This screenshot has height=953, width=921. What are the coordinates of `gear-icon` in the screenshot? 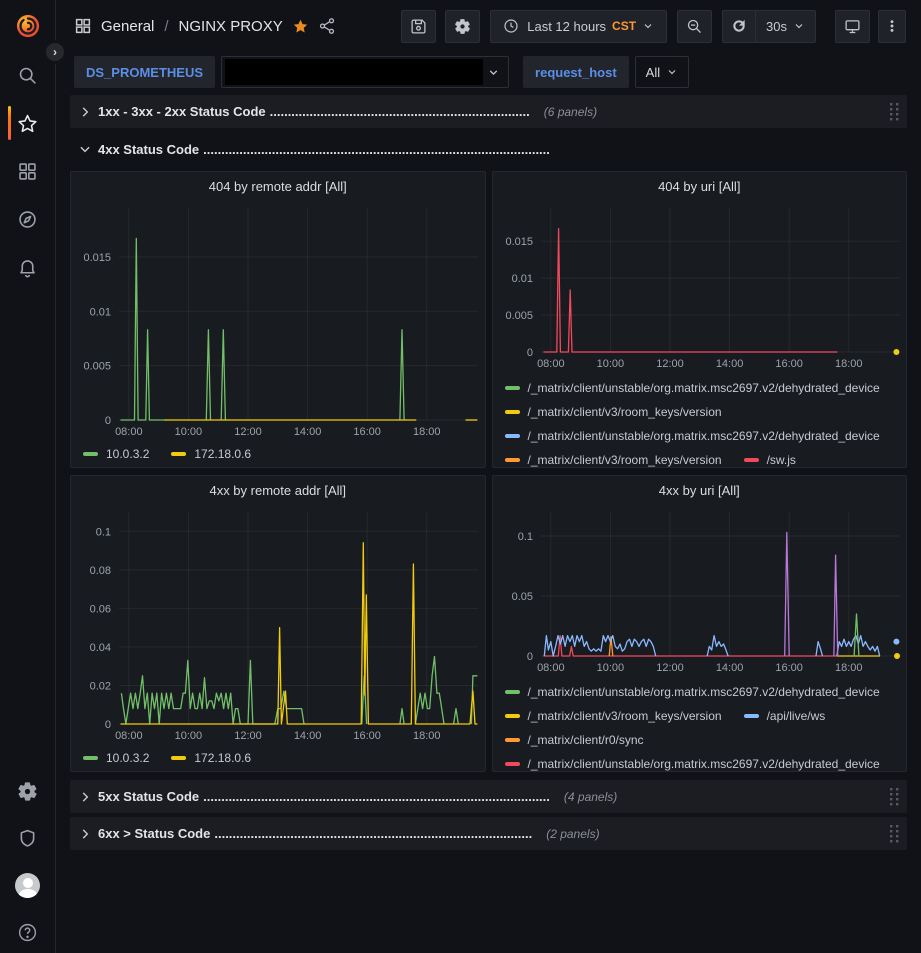 It's located at (27, 791).